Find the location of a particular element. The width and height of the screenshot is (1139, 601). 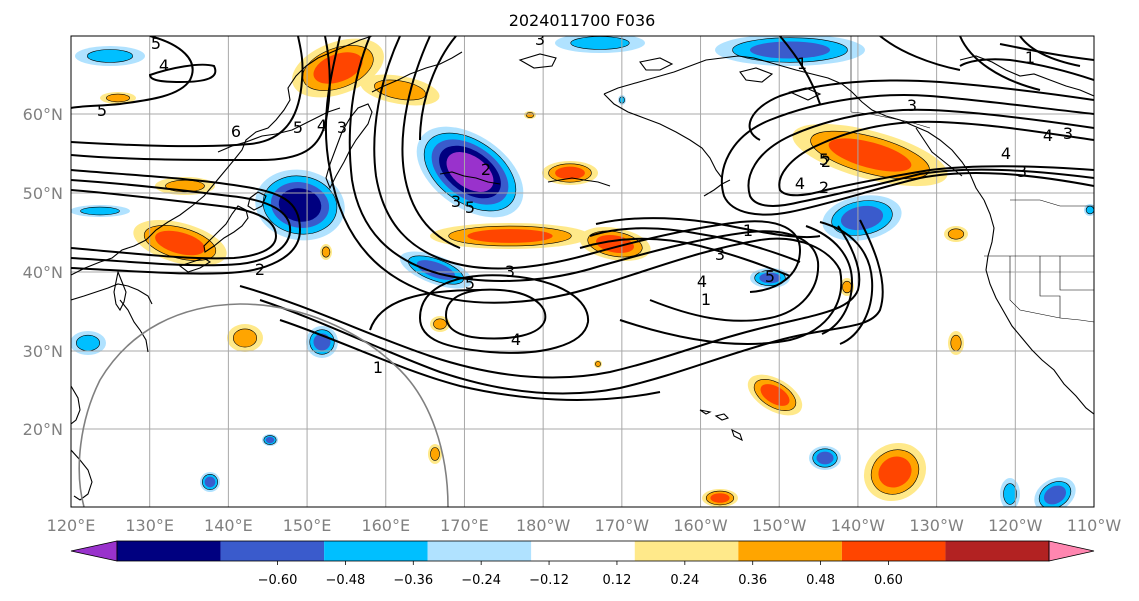

longitude-label: 150°W is located at coordinates (779, 525).